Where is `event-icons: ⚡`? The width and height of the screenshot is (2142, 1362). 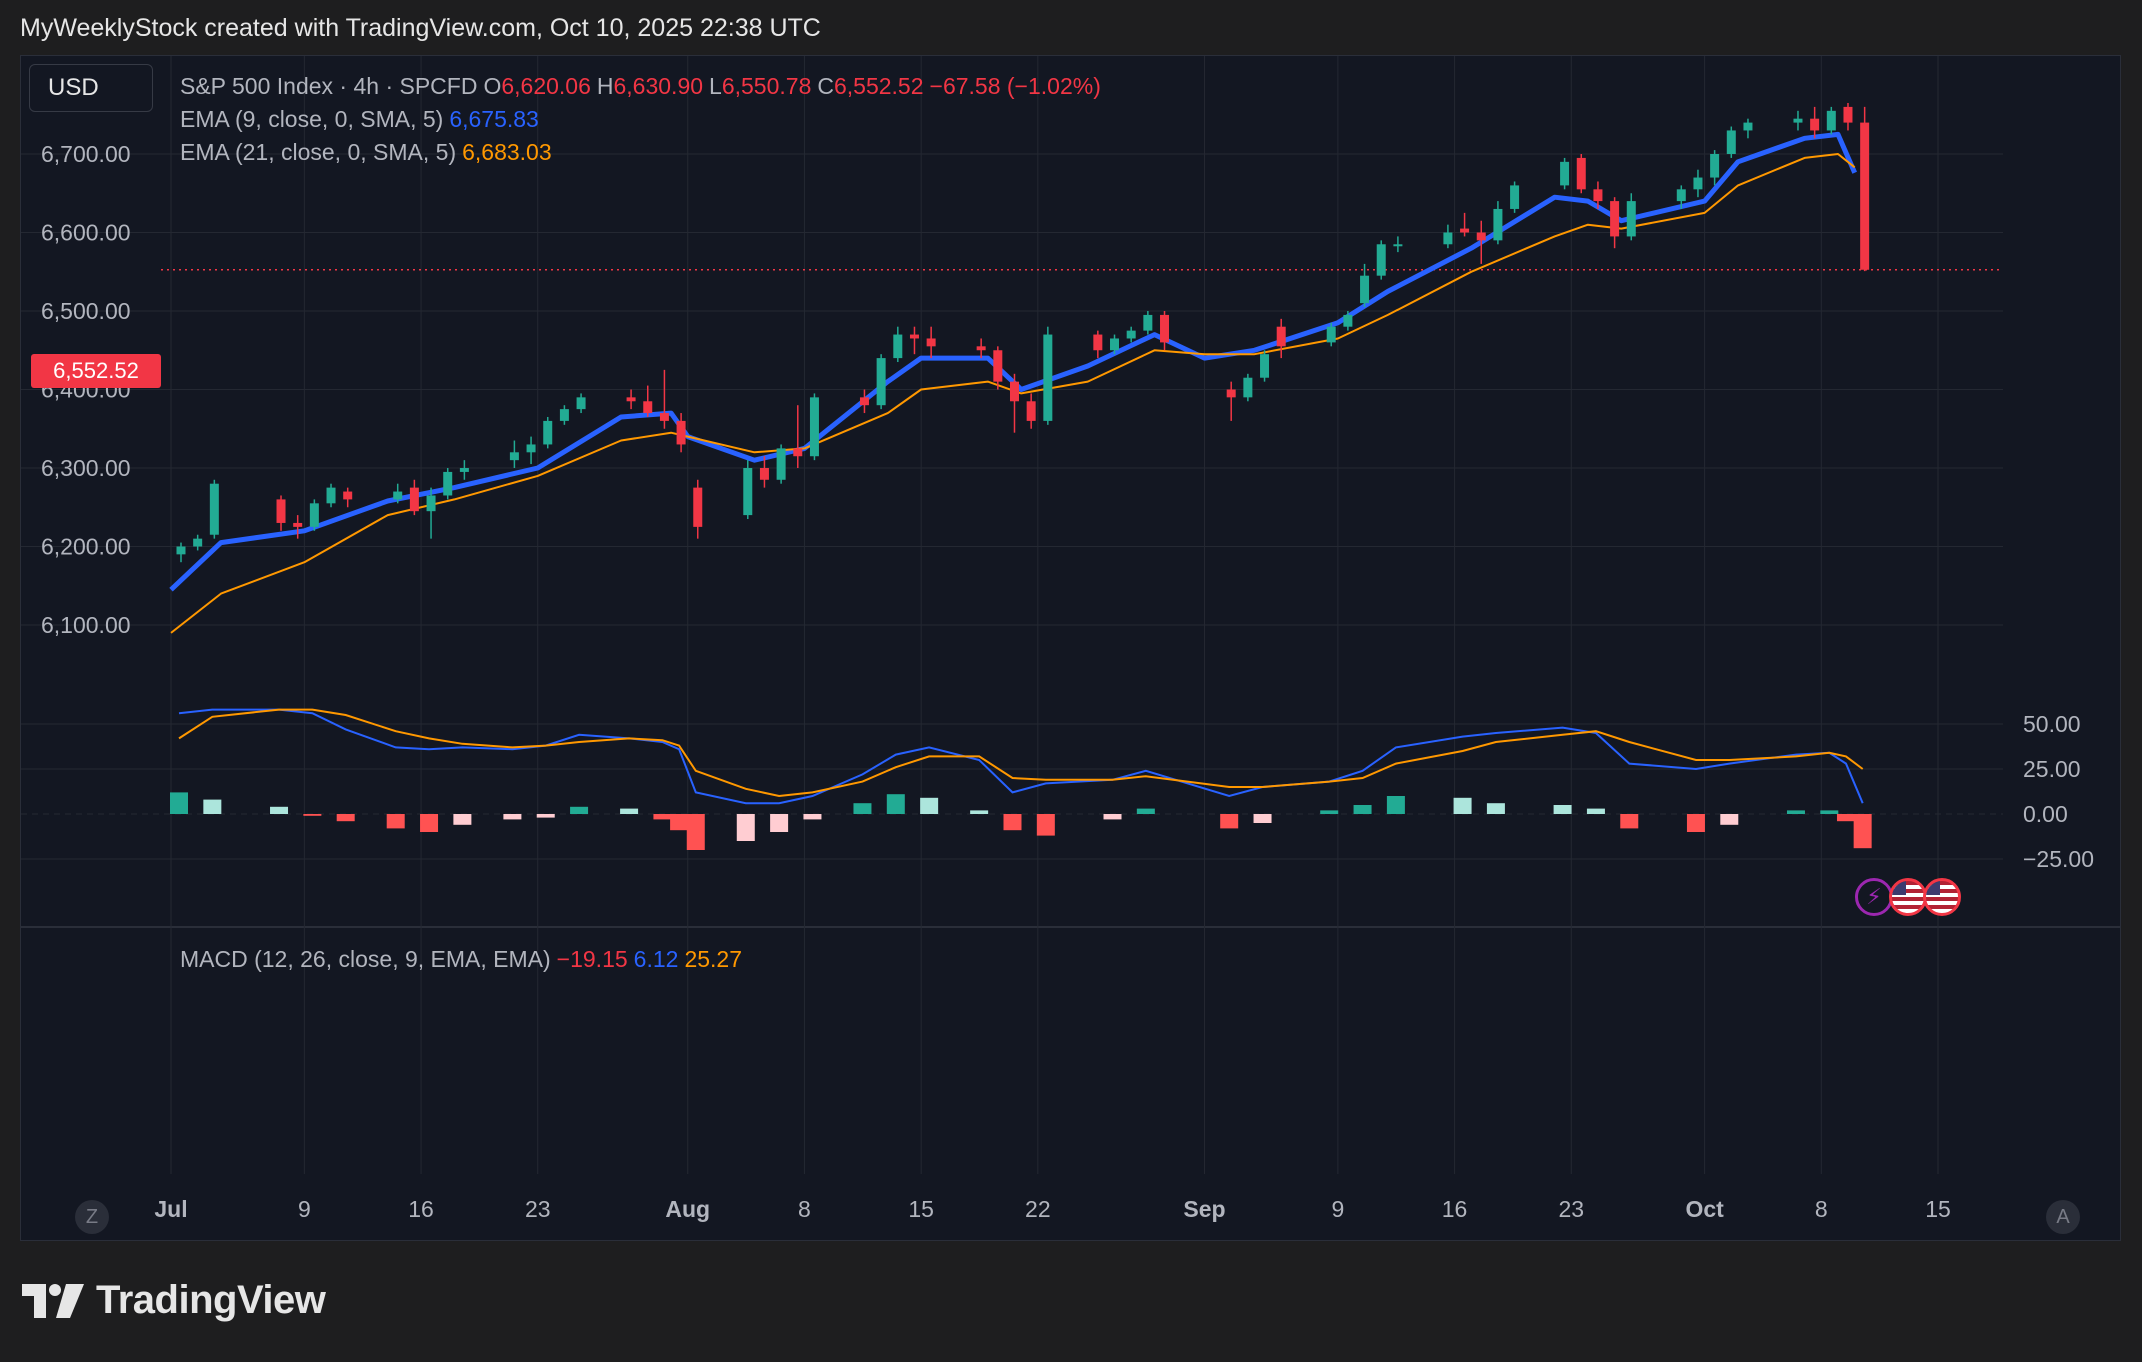 event-icons: ⚡ is located at coordinates (1908, 897).